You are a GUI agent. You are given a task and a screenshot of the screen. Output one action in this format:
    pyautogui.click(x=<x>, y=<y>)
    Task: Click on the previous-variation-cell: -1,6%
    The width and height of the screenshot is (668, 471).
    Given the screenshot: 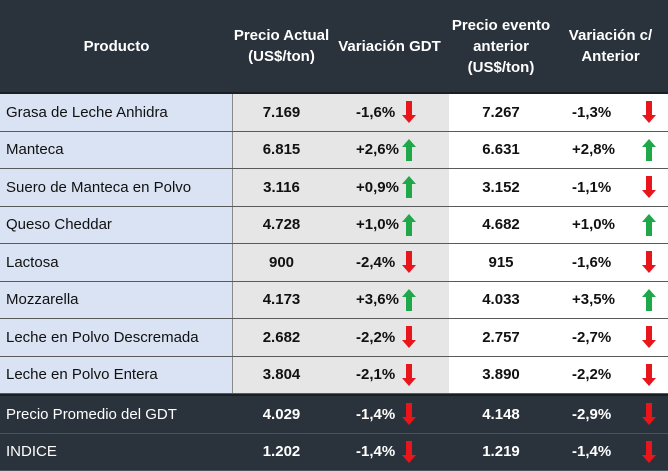 What is the action you would take?
    pyautogui.click(x=610, y=262)
    